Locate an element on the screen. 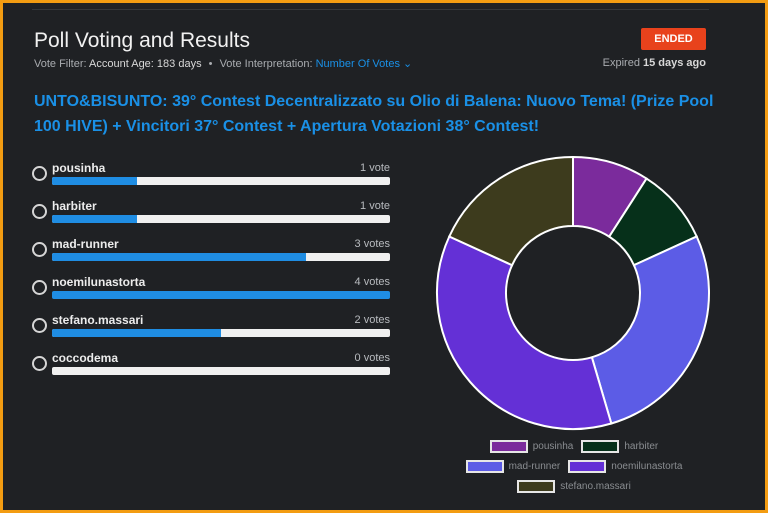 This screenshot has height=513, width=768. interpretation-dropdown: Number Of Votes ⌄ is located at coordinates (364, 64).